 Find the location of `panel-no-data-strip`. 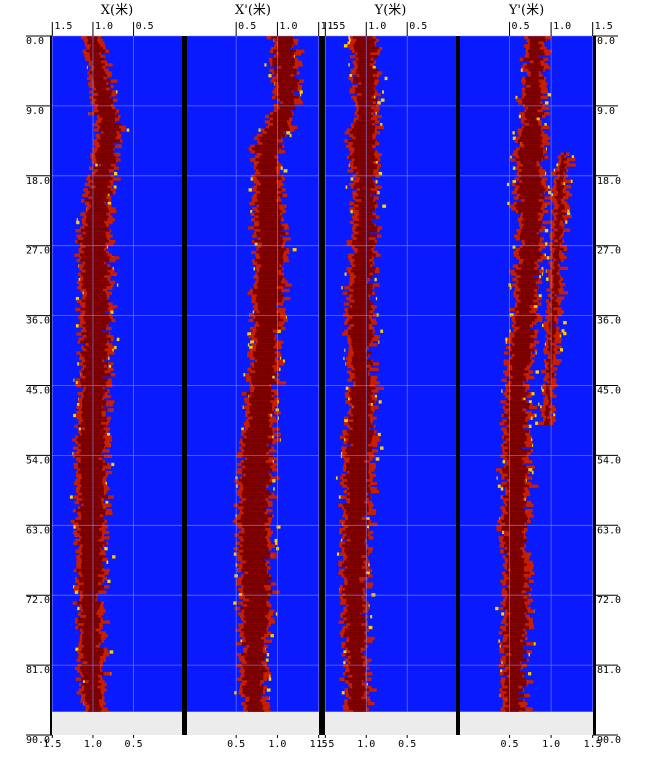

panel-no-data-strip is located at coordinates (117, 723).